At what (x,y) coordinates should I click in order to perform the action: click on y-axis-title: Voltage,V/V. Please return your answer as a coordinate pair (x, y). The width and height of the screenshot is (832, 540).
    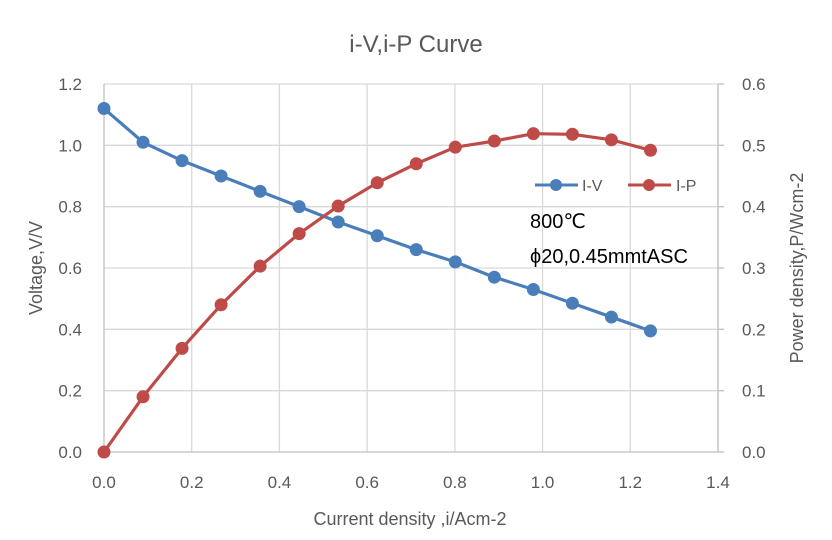
    Looking at the image, I should click on (36, 268).